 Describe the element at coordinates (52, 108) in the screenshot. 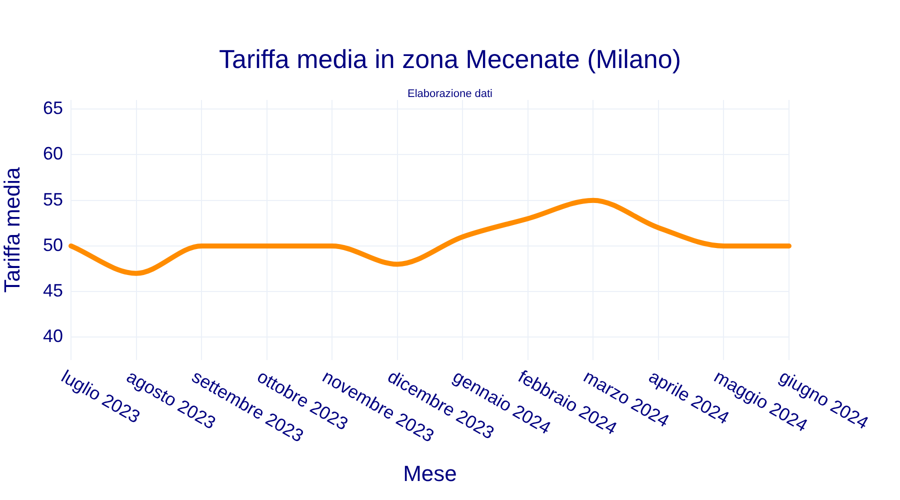

I see `y-tick-label: 65` at that location.